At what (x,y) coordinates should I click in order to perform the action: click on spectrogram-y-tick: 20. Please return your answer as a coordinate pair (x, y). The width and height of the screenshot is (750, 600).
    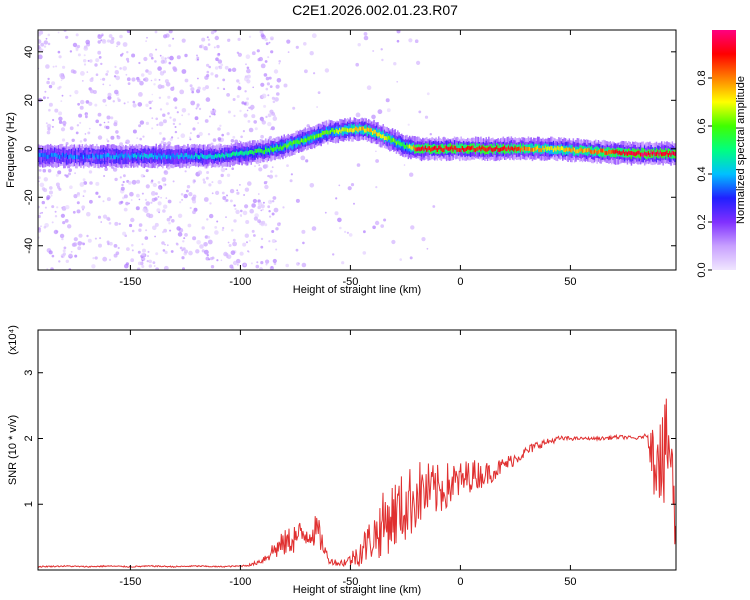
    Looking at the image, I should click on (349, 100).